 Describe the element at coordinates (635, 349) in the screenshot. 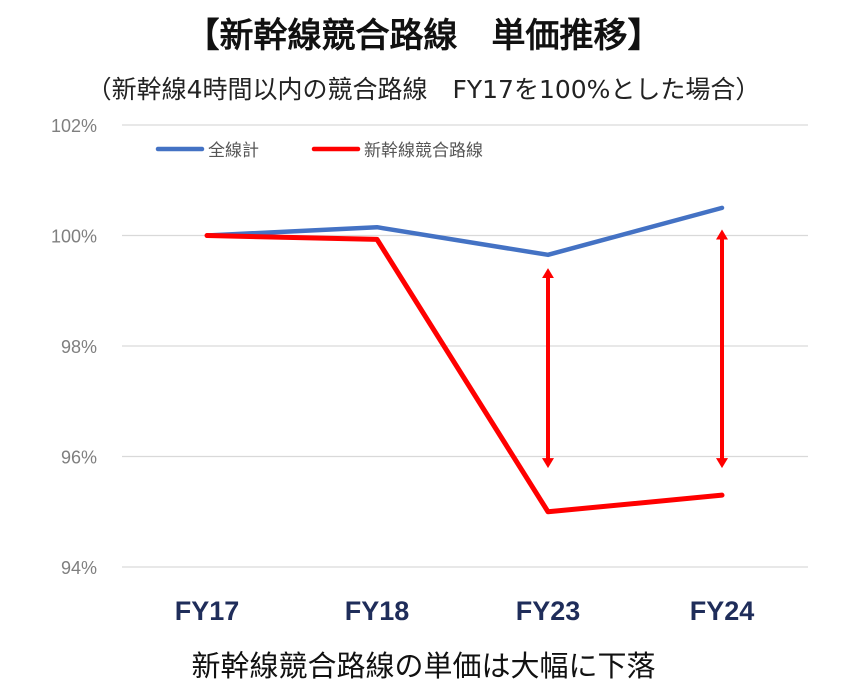

I see `annotations` at that location.